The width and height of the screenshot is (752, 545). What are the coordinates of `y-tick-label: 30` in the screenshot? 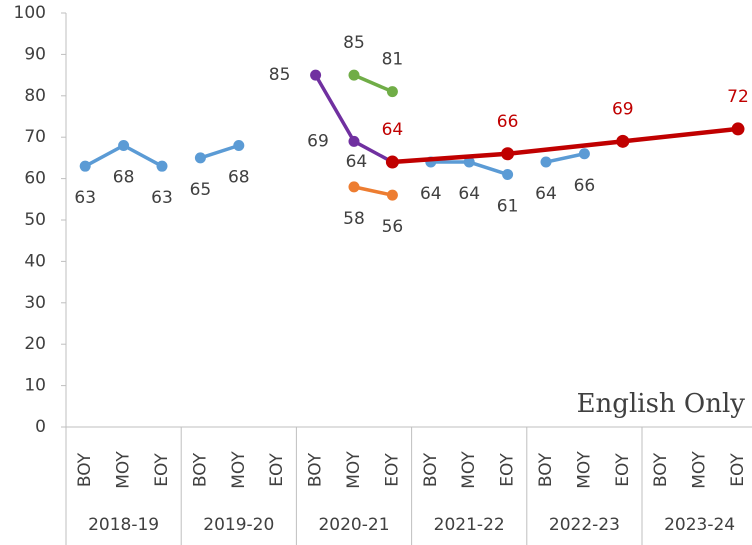 It's located at (35, 303).